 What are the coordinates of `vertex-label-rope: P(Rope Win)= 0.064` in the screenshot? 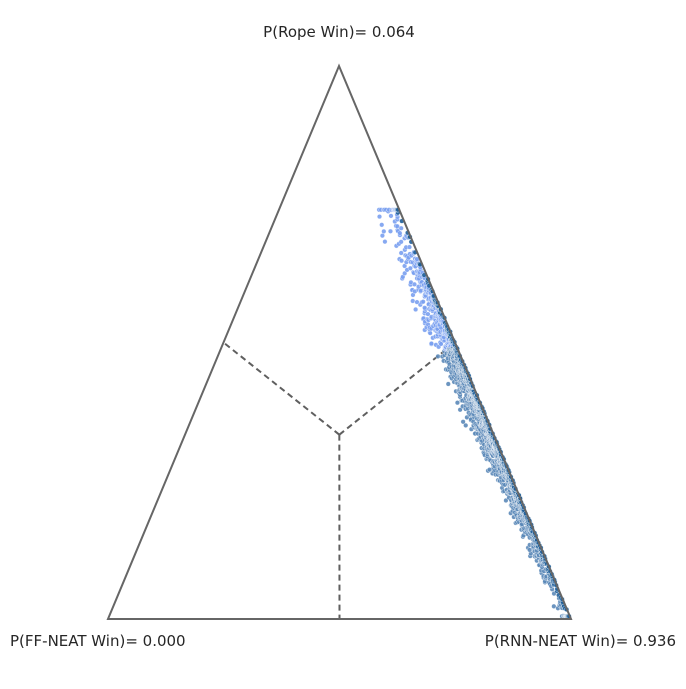 It's located at (339, 32).